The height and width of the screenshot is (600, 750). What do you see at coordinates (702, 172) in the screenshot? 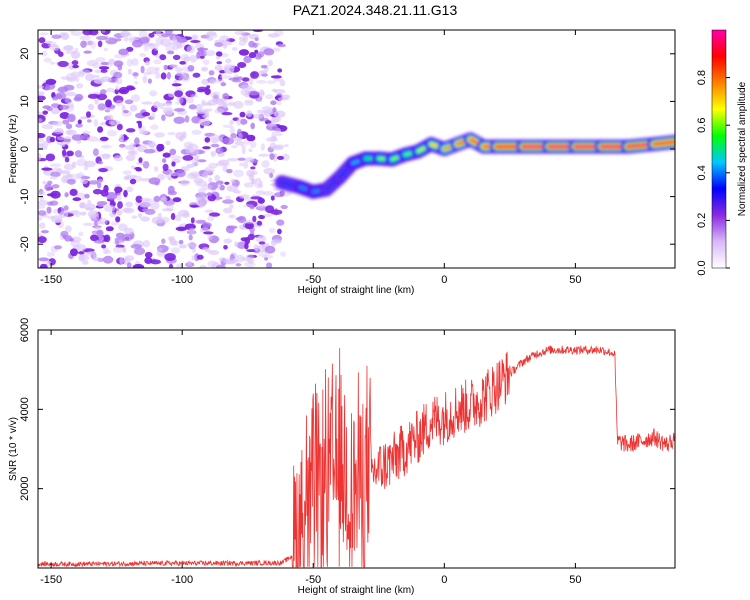
I see `colorbar-tick-label: 0.4` at bounding box center [702, 172].